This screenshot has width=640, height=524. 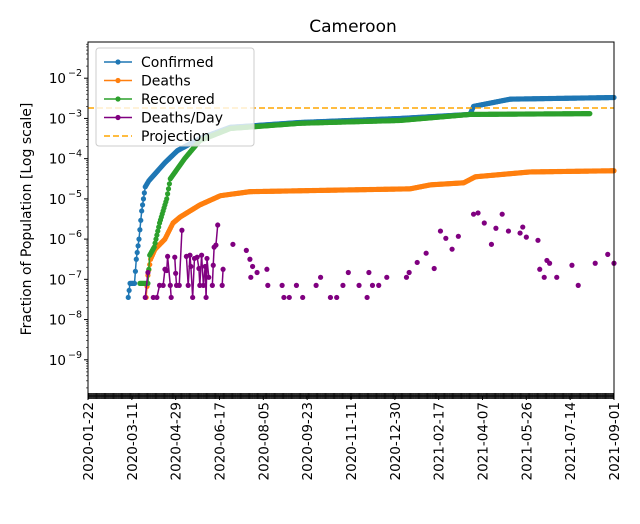 I want to click on y-tick-exponent: −2, so click(x=75, y=73).